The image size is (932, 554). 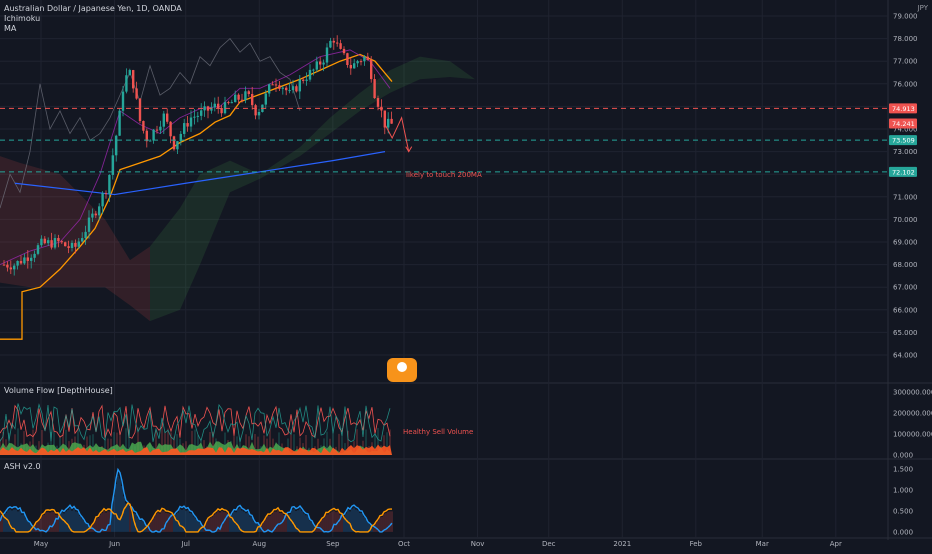 I want to click on price-label-text: 73.509, so click(x=903, y=141).